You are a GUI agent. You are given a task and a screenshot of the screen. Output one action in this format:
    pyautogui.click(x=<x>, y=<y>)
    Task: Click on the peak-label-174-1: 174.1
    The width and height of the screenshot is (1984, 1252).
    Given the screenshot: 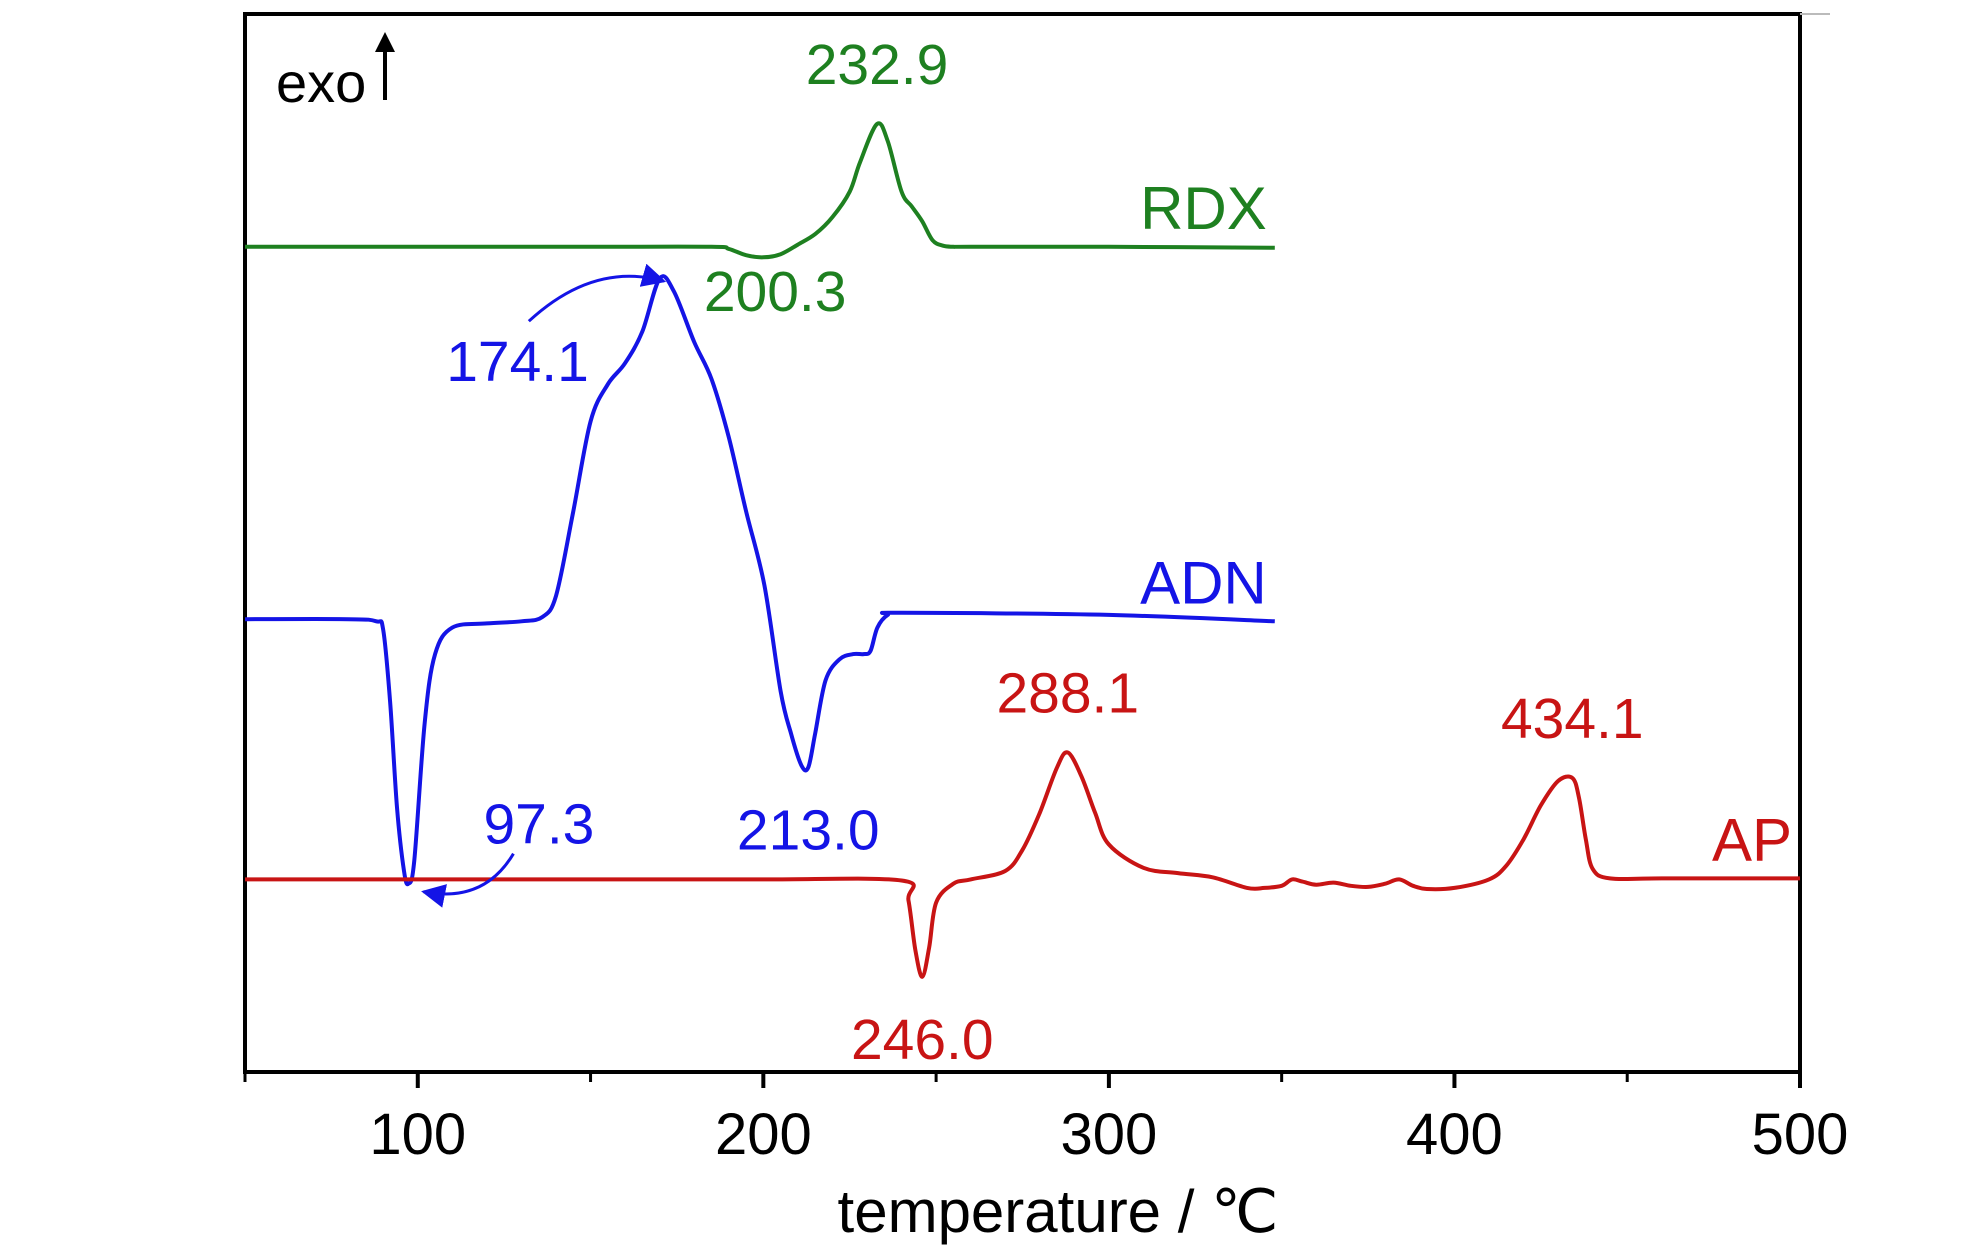 What is the action you would take?
    pyautogui.click(x=517, y=362)
    